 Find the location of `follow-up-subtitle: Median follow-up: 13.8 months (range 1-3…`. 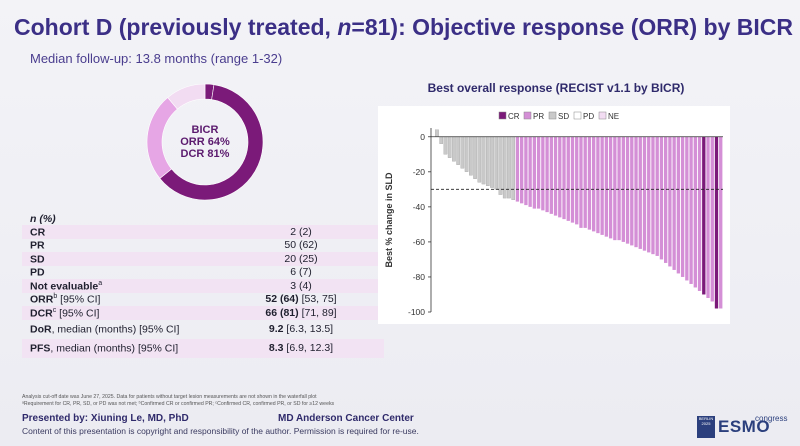

follow-up-subtitle: Median follow-up: 13.8 months (range 1-3… is located at coordinates (156, 58).